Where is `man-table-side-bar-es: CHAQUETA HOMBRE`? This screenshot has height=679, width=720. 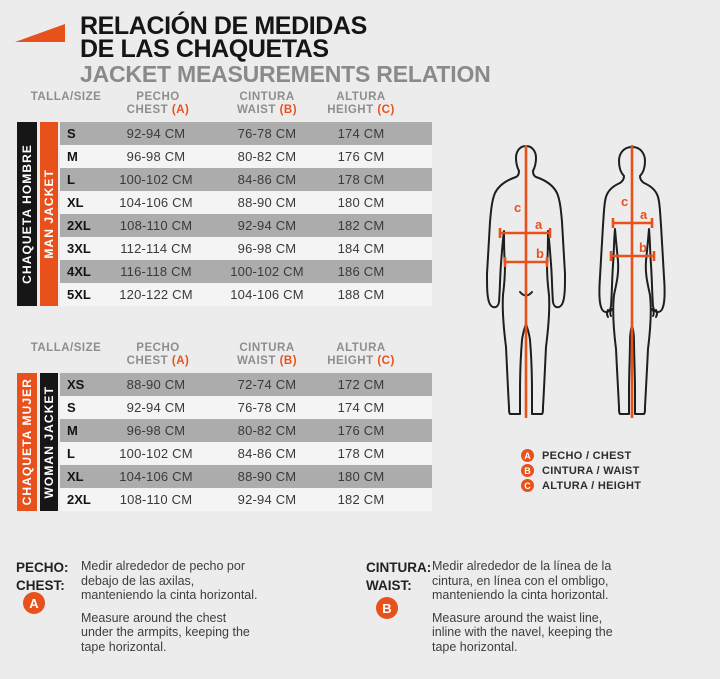
man-table-side-bar-es: CHAQUETA HOMBRE is located at coordinates (27, 214).